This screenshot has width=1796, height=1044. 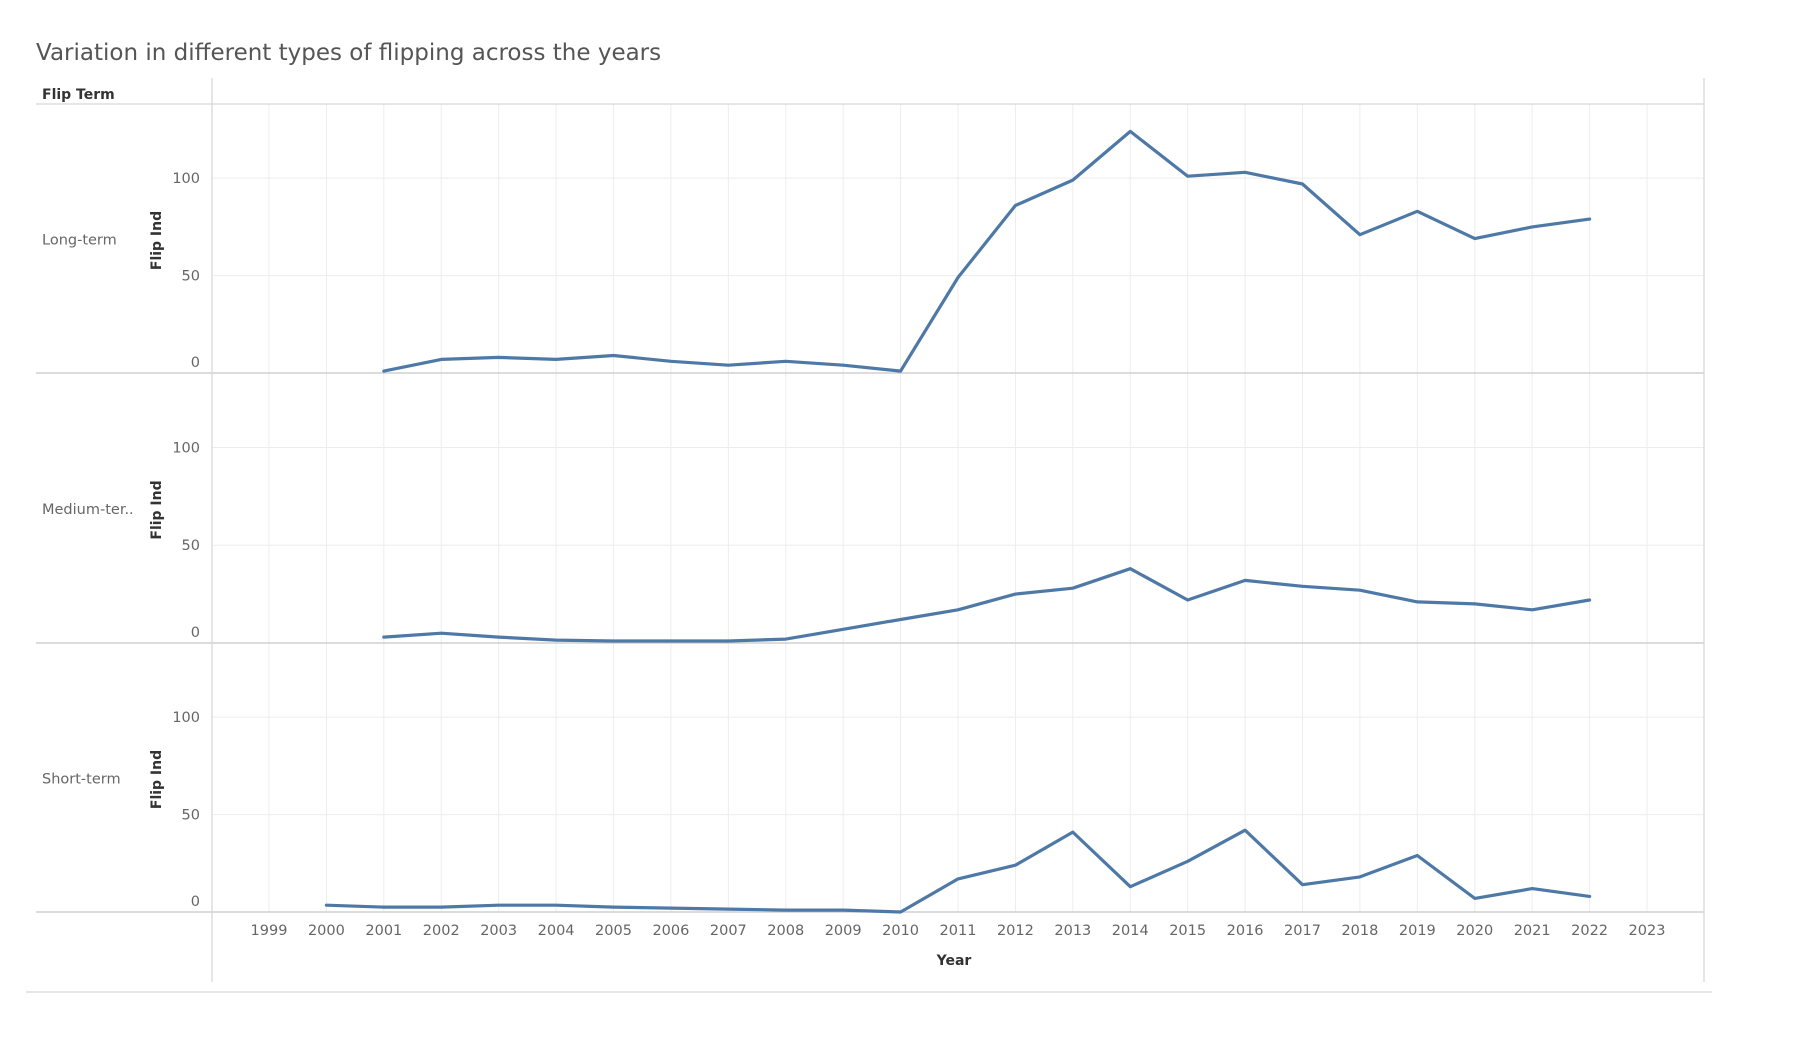 What do you see at coordinates (1245, 931) in the screenshot?
I see `x-tick-label: 2016` at bounding box center [1245, 931].